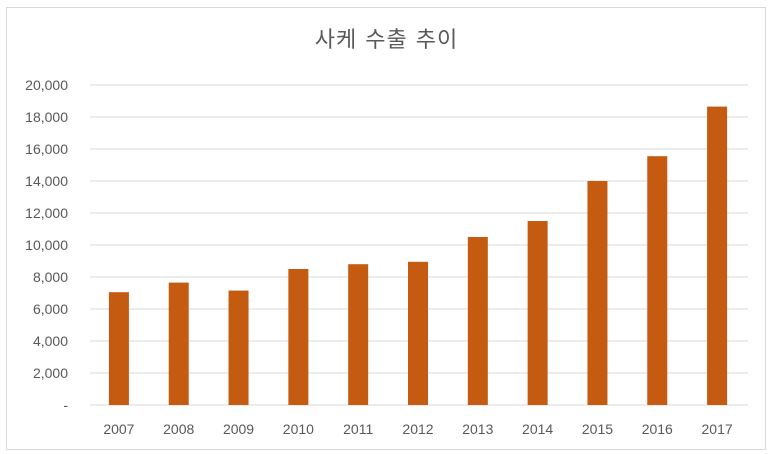 This screenshot has width=773, height=454. I want to click on x-tick-label: 2016, so click(657, 429).